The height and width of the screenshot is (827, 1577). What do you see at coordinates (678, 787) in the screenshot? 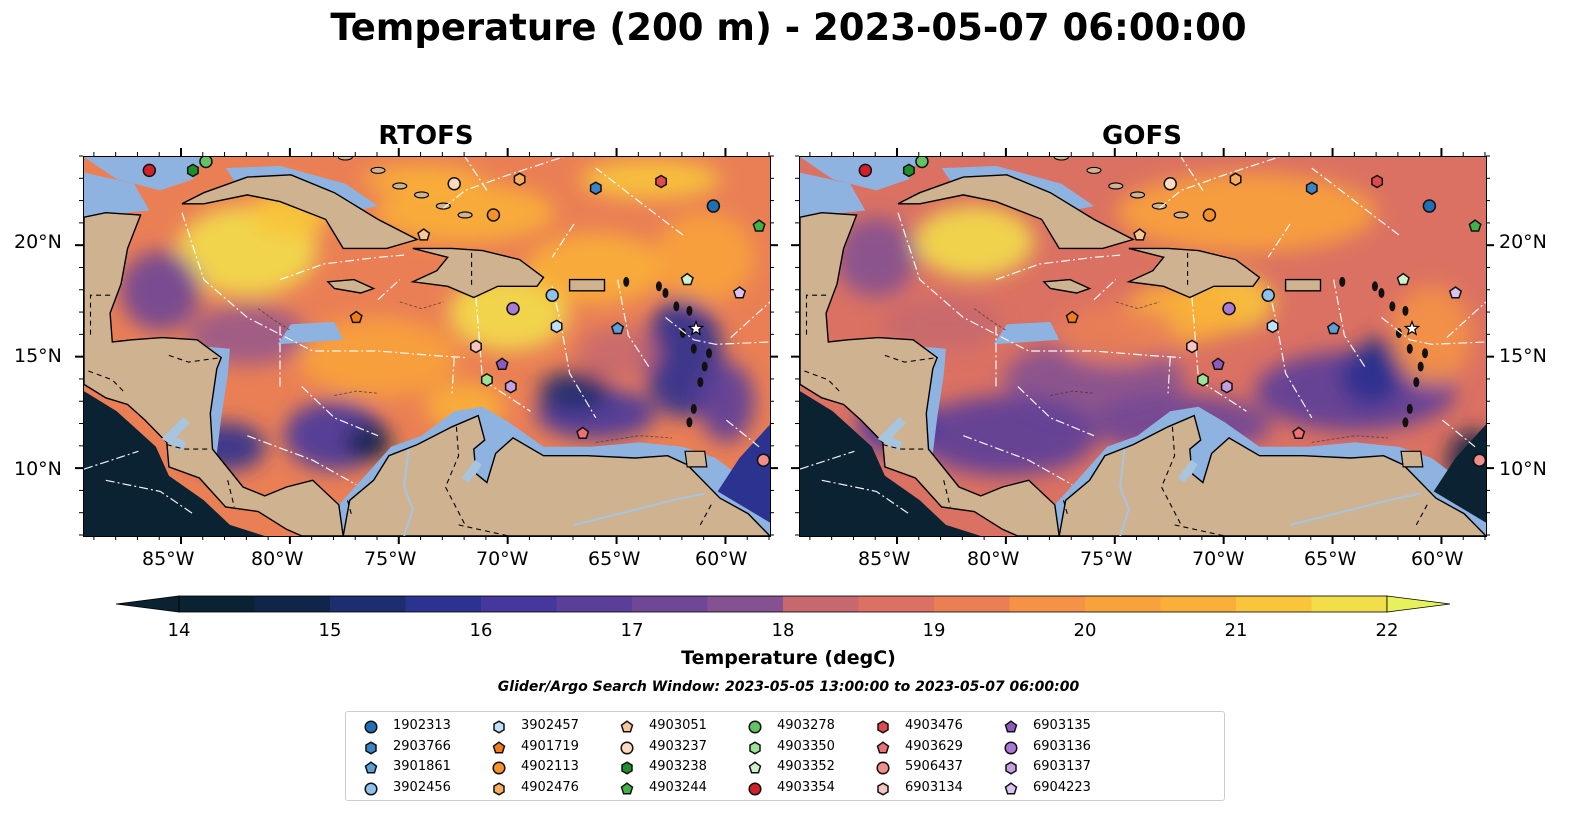
I see `legend-label: 4903244` at bounding box center [678, 787].